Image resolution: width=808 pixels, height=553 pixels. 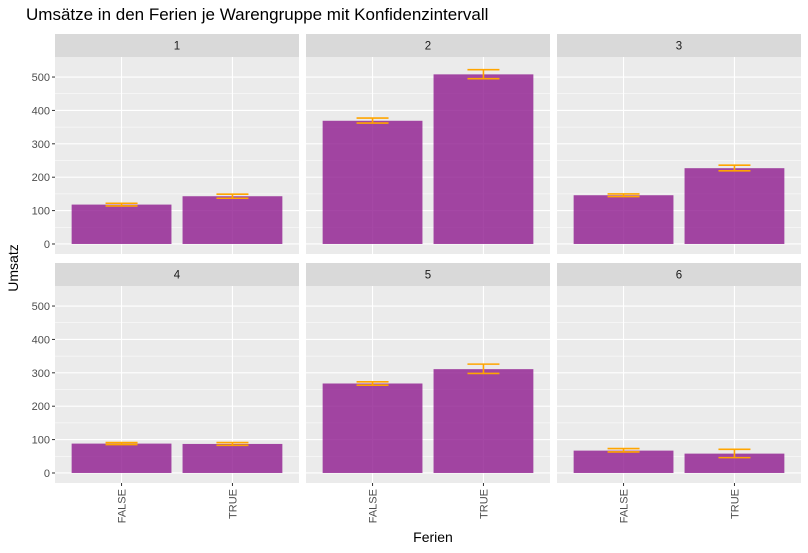 I want to click on bar-1-FALSE, so click(x=121, y=224).